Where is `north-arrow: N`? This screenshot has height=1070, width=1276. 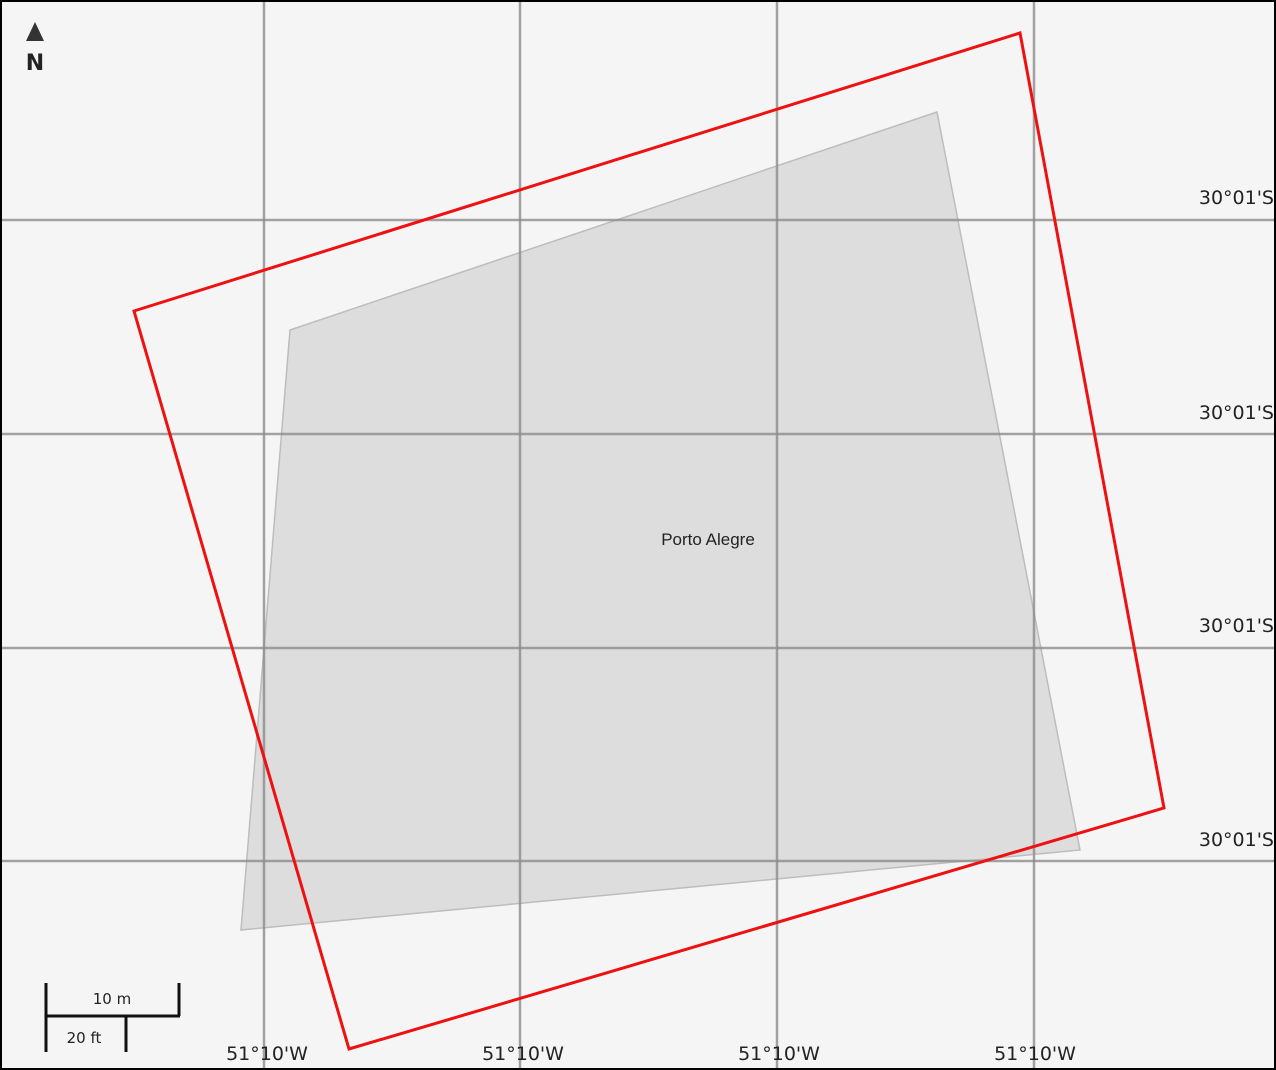
north-arrow: N is located at coordinates (35, 49).